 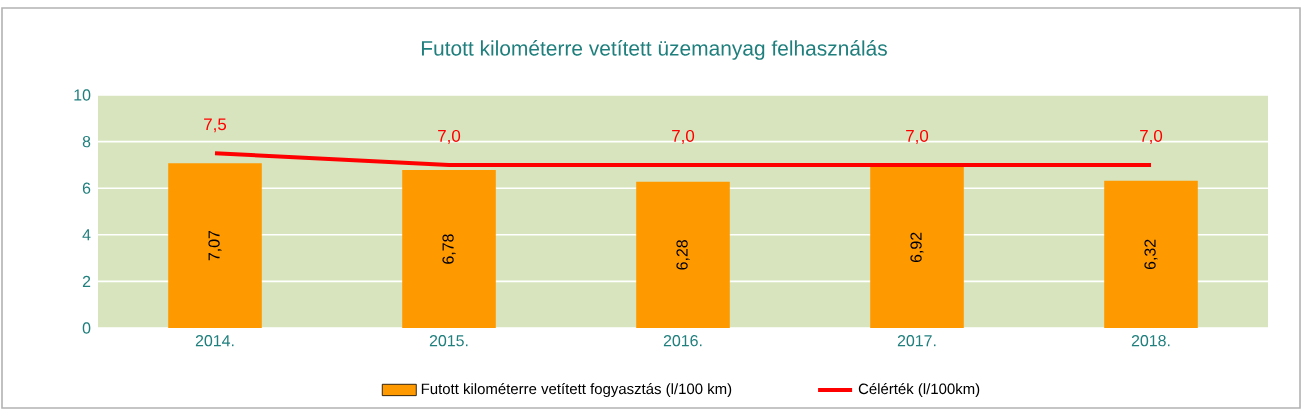 I want to click on y-tick-label: 2, so click(x=86, y=281).